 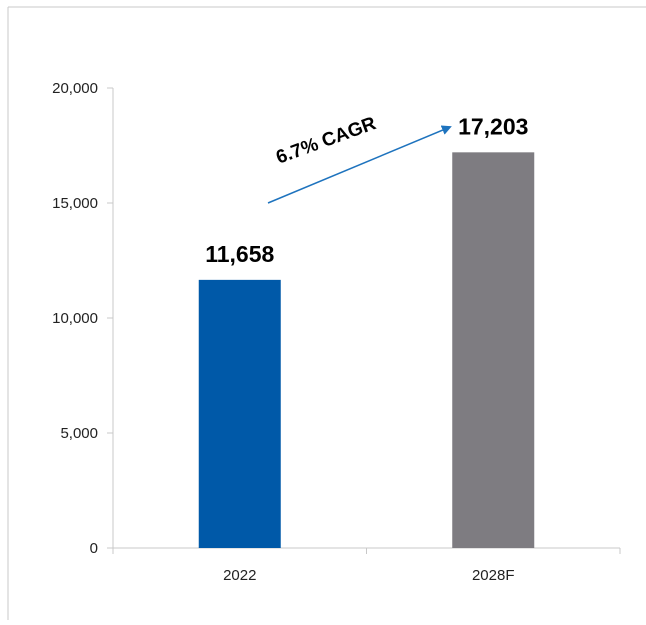 What do you see at coordinates (239, 575) in the screenshot?
I see `x-tick-label: 2022` at bounding box center [239, 575].